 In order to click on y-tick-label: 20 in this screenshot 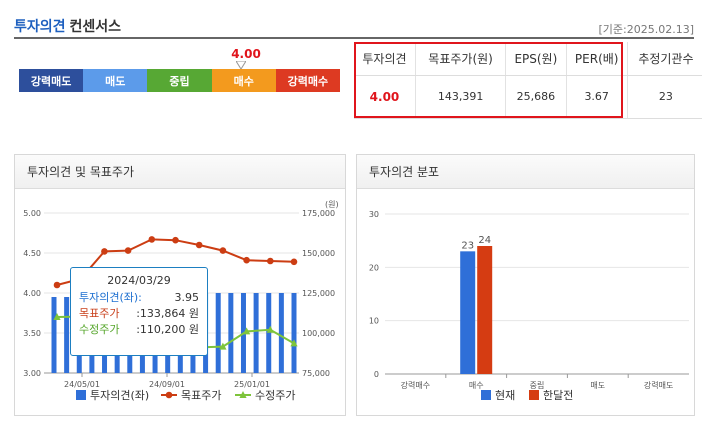, I will do `click(374, 267)`.